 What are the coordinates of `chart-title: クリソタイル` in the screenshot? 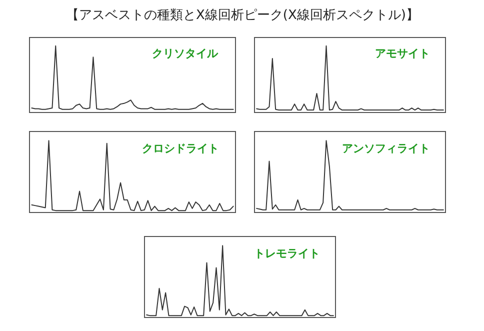 It's located at (185, 53).